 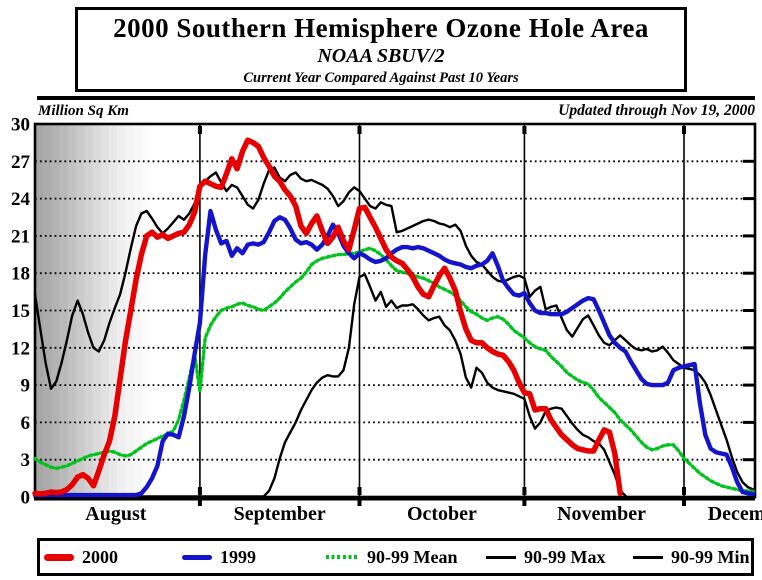 I want to click on y-axis-tick-label: 12, so click(x=20, y=348).